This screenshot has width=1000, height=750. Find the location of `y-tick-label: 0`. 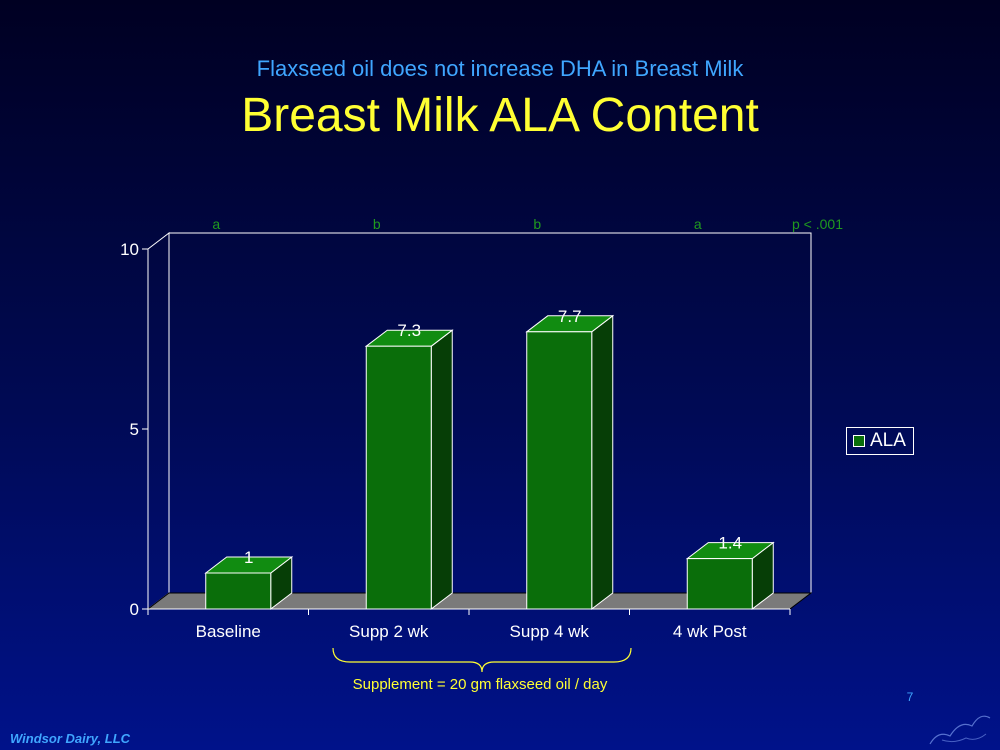

y-tick-label: 0 is located at coordinates (134, 609).